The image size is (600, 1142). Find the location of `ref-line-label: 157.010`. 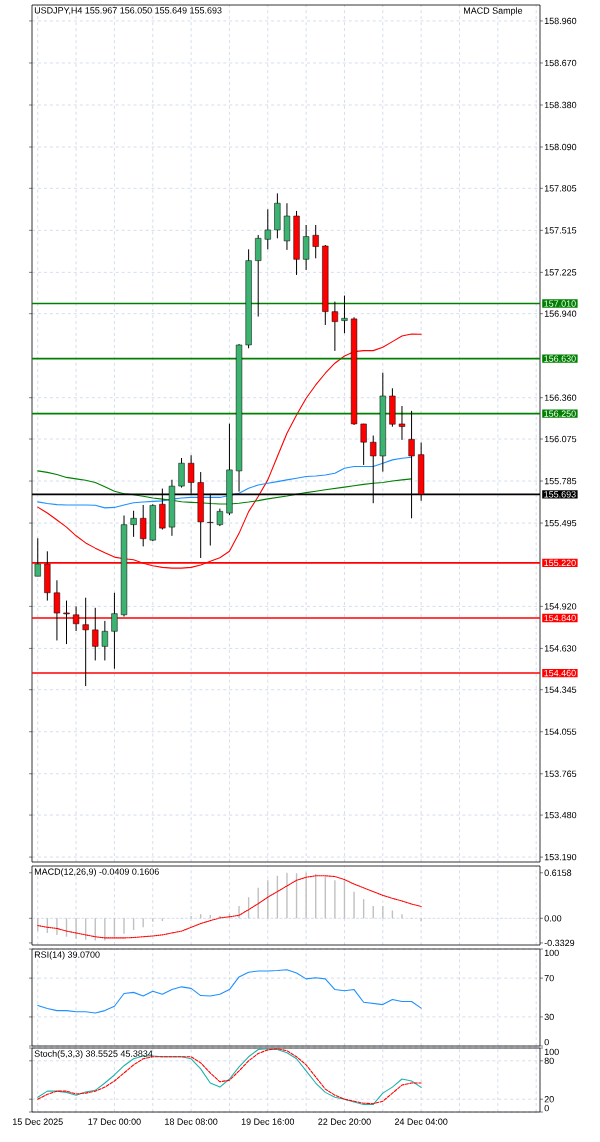

ref-line-label: 157.010 is located at coordinates (560, 303).